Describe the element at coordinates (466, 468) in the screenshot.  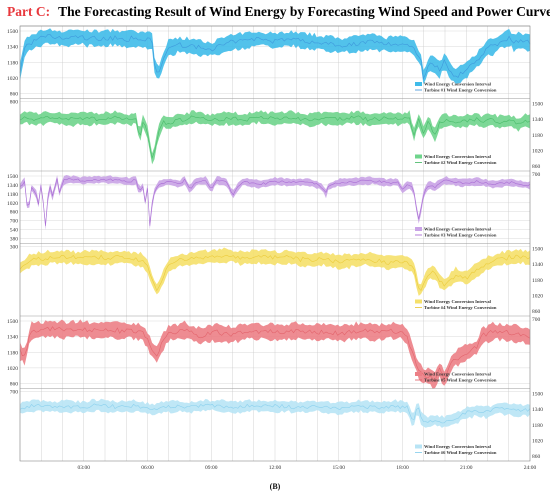
I see `x-tick-label: 21:00` at that location.